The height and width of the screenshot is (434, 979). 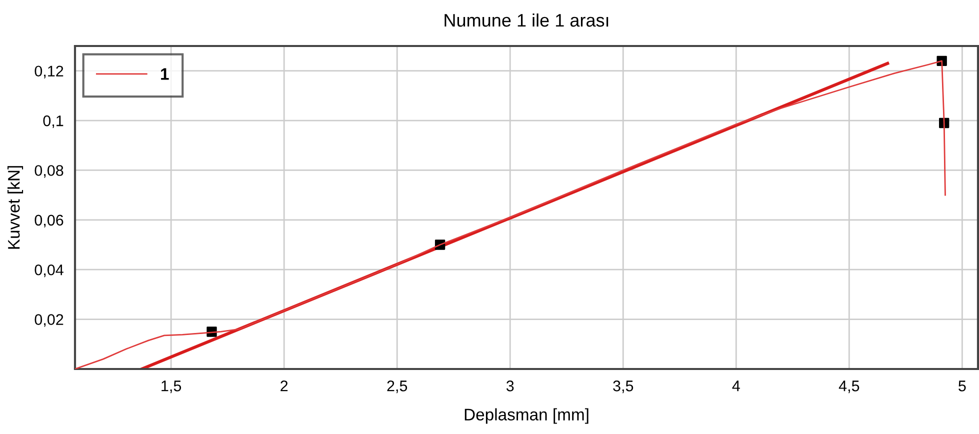 I want to click on x-tick-label: 3, so click(x=510, y=386).